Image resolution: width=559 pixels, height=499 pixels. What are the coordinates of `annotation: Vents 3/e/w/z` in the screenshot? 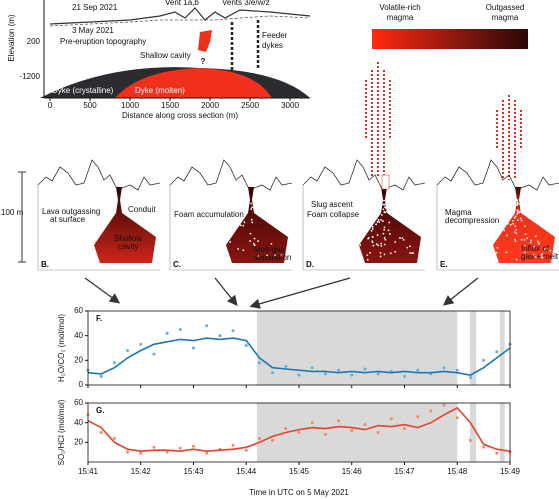 It's located at (246, 3).